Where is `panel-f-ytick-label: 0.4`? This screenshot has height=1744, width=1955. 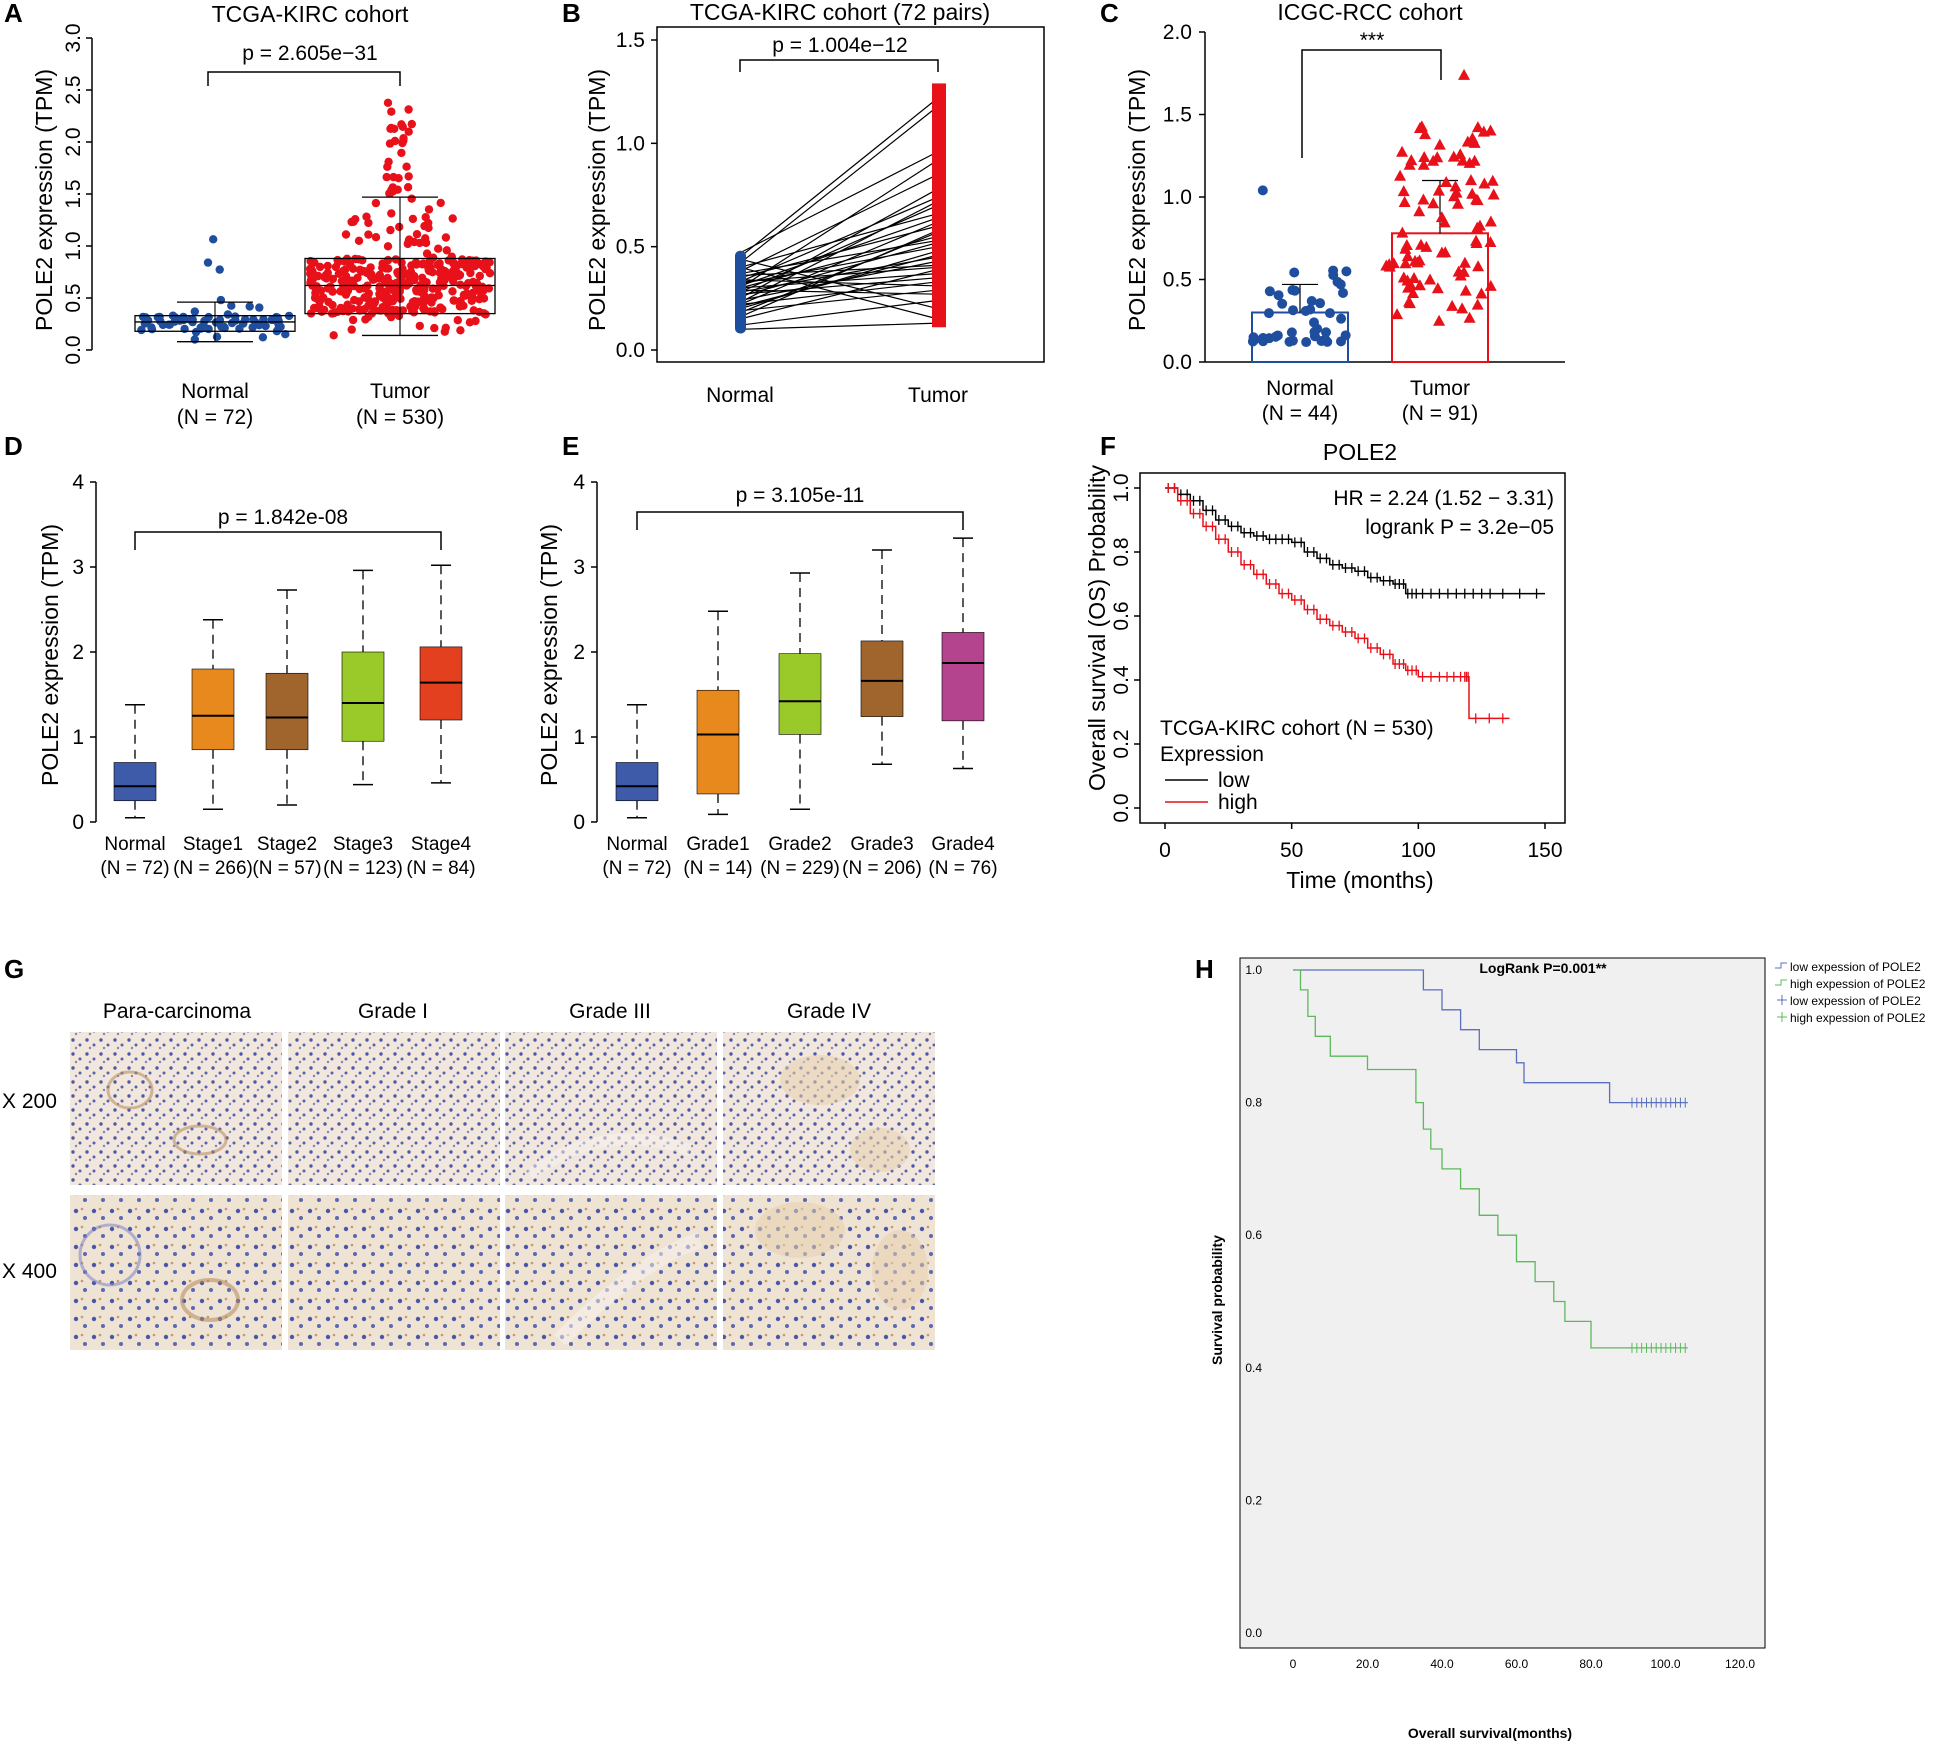
panel-f-ytick-label: 0.4 is located at coordinates (1121, 680).